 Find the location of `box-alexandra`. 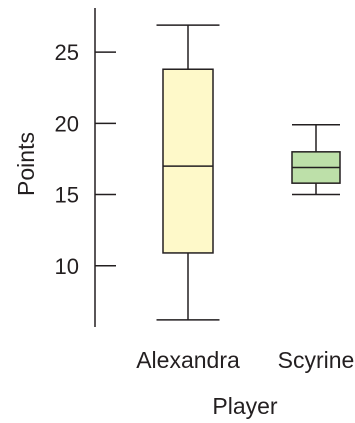

box-alexandra is located at coordinates (188, 172).